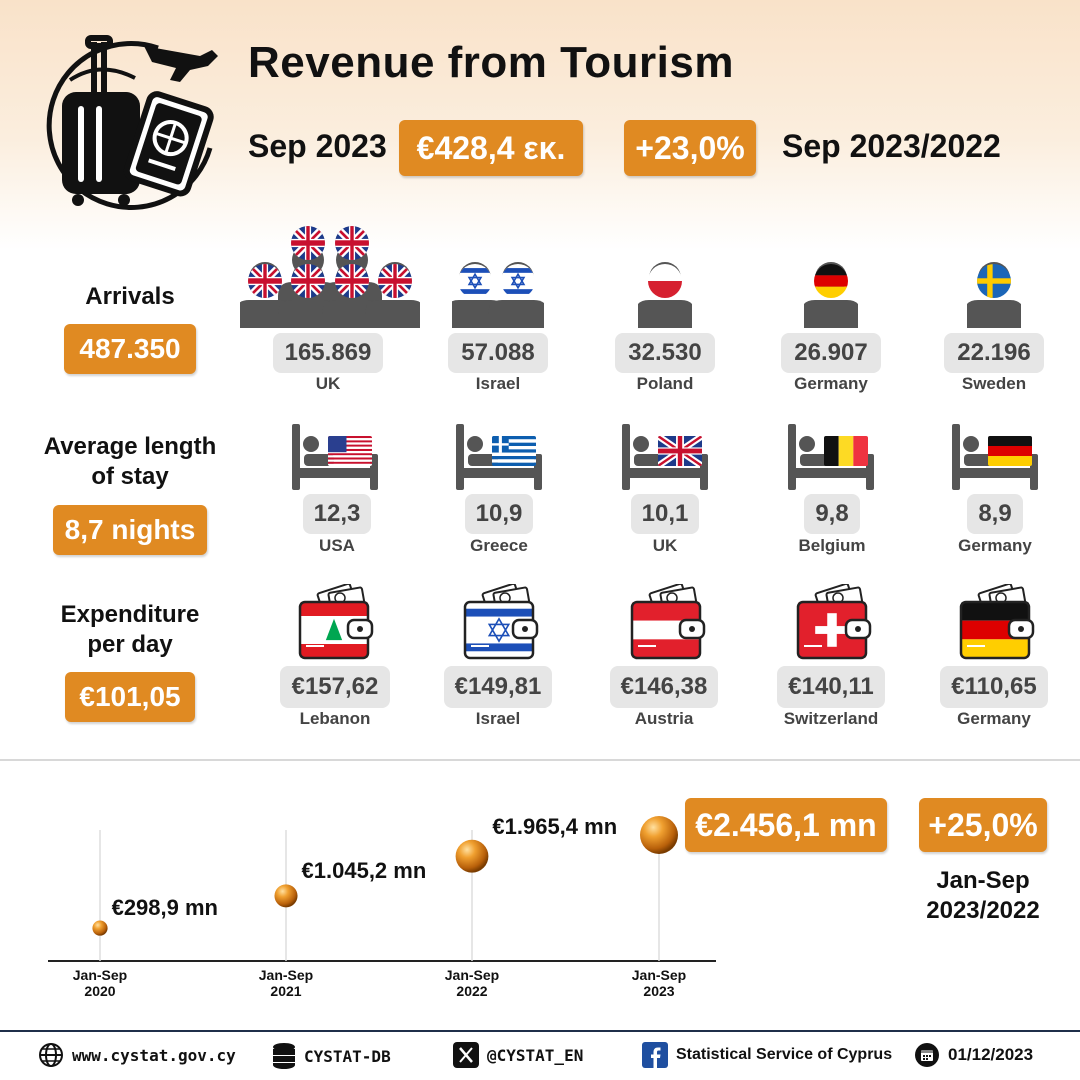 The image size is (1080, 1080). Describe the element at coordinates (786, 825) in the screenshot. I see `chart-latest-value-badge: €2.456,1 mn` at that location.